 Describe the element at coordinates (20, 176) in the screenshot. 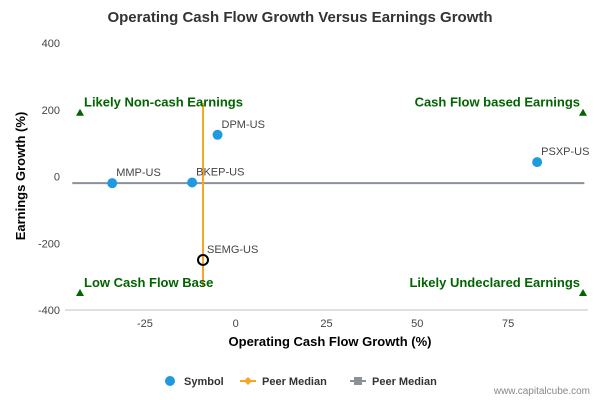

I see `y-axis-label: Earnings Growth (%)` at that location.